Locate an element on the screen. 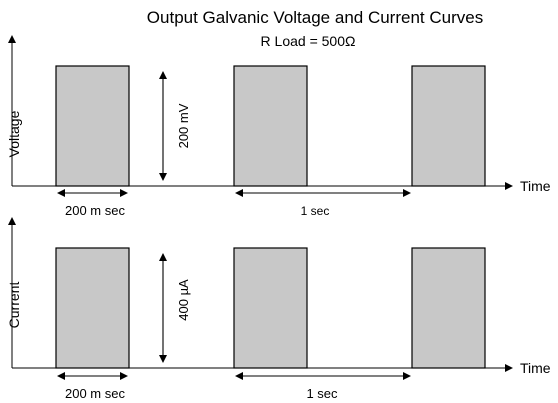 Image resolution: width=558 pixels, height=403 pixels. current-x-label: Time is located at coordinates (535, 368).